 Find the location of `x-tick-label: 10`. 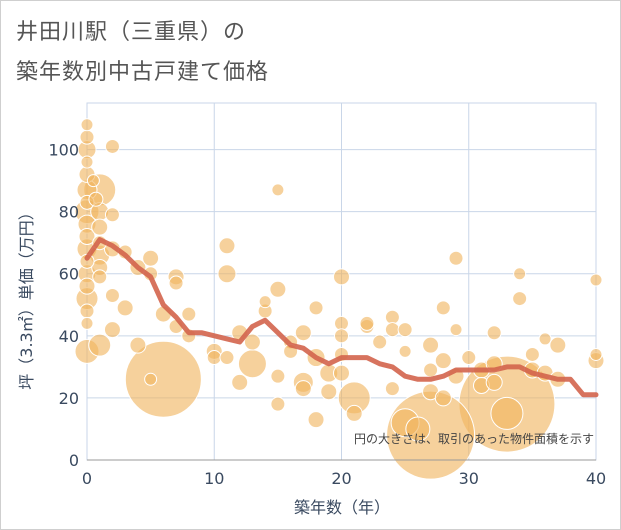

x-tick-label: 10 is located at coordinates (214, 478).